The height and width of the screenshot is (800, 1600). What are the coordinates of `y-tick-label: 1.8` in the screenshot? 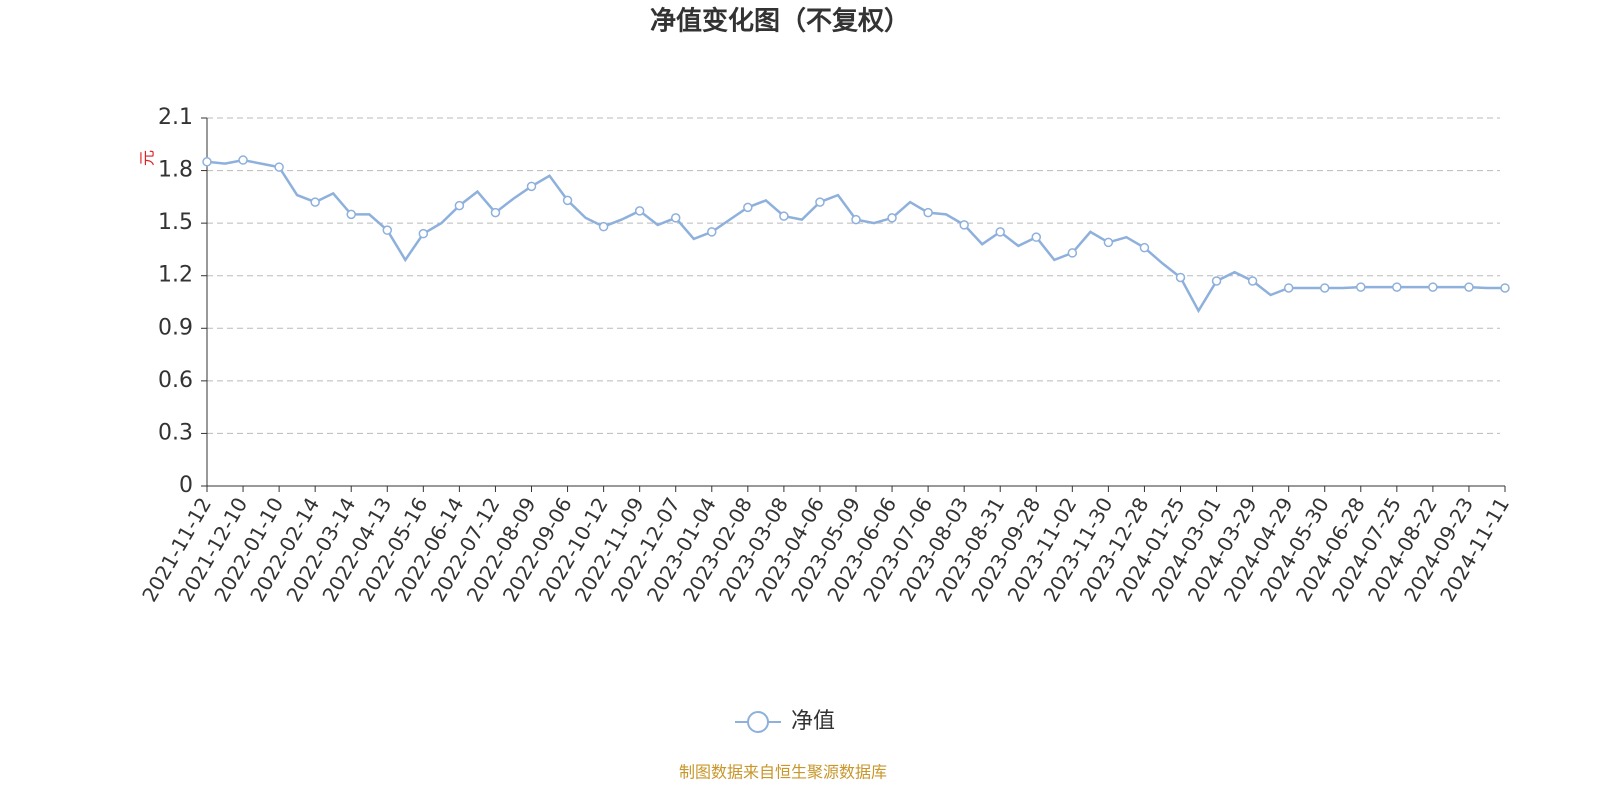 It's located at (175, 170).